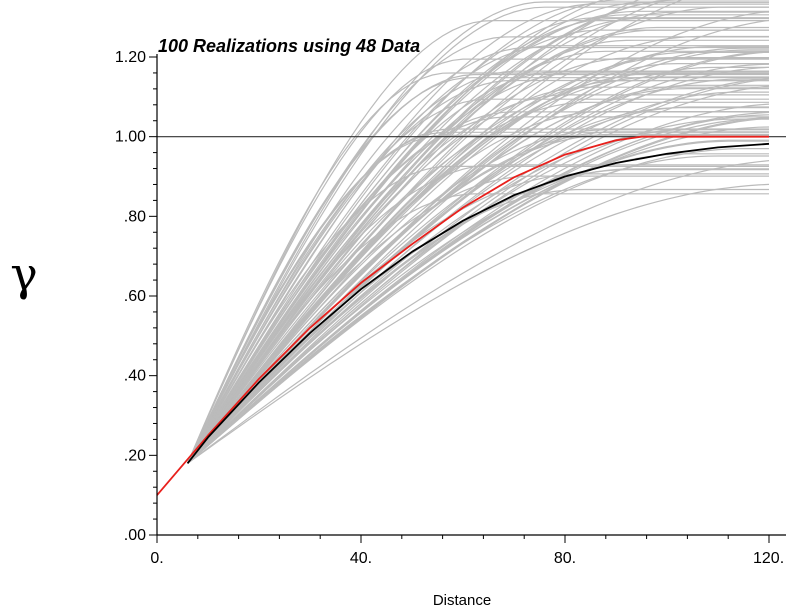 This screenshot has height=611, width=786. Describe the element at coordinates (135, 376) in the screenshot. I see `y-tick-label: .40` at that location.